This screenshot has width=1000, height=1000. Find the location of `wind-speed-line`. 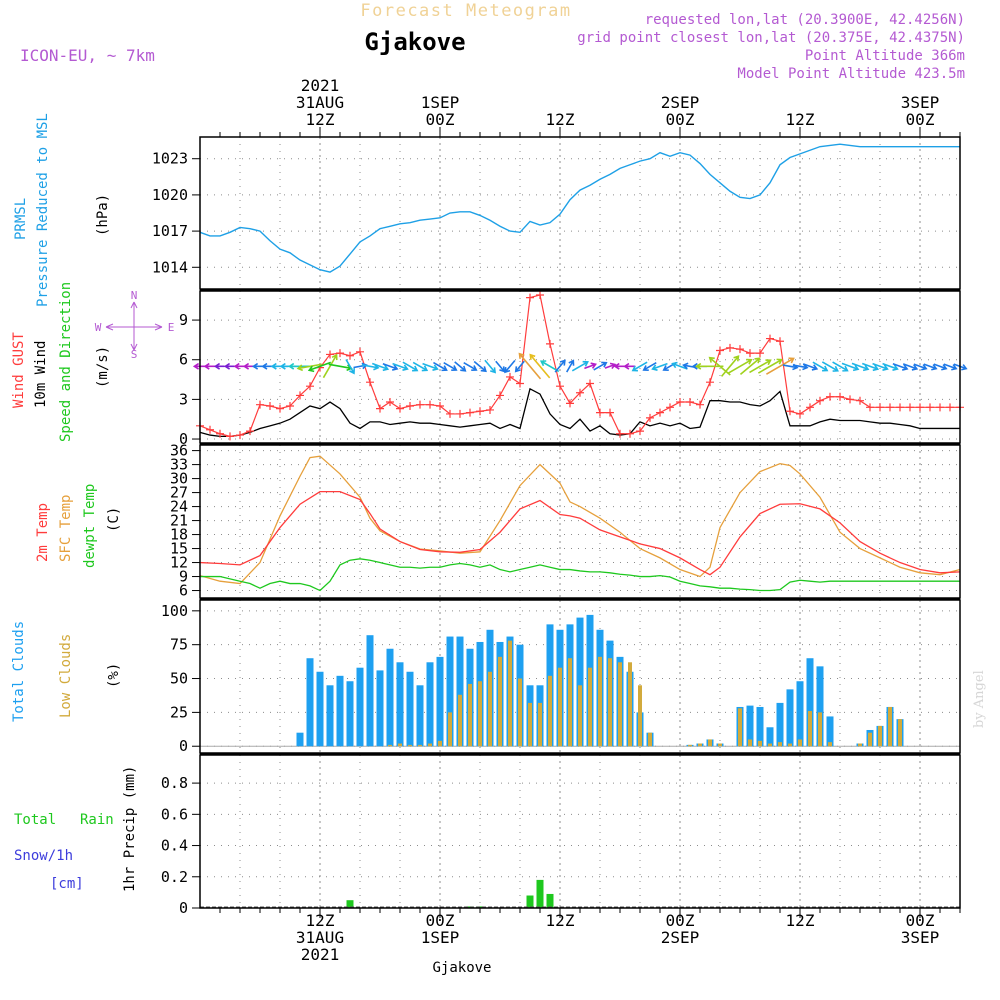

wind-speed-line is located at coordinates (579, 412).